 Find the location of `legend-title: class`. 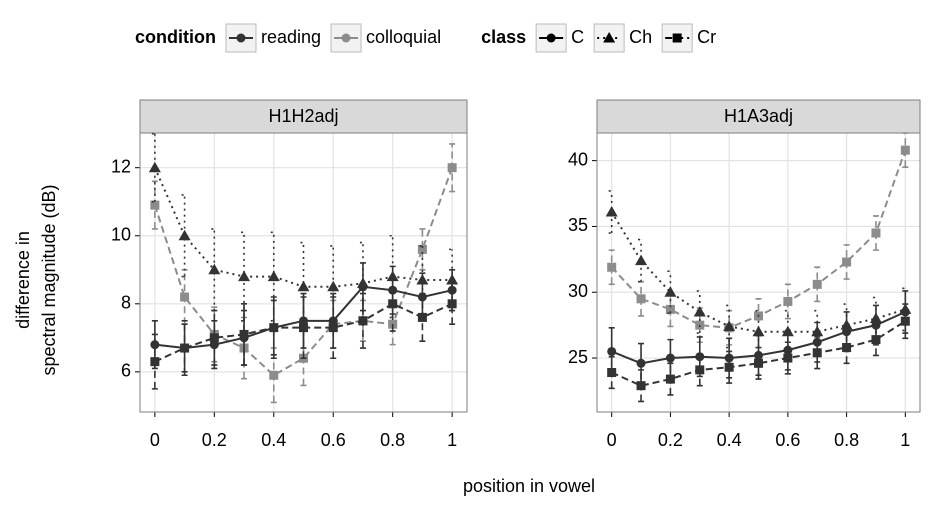

legend-title: class is located at coordinates (503, 37).